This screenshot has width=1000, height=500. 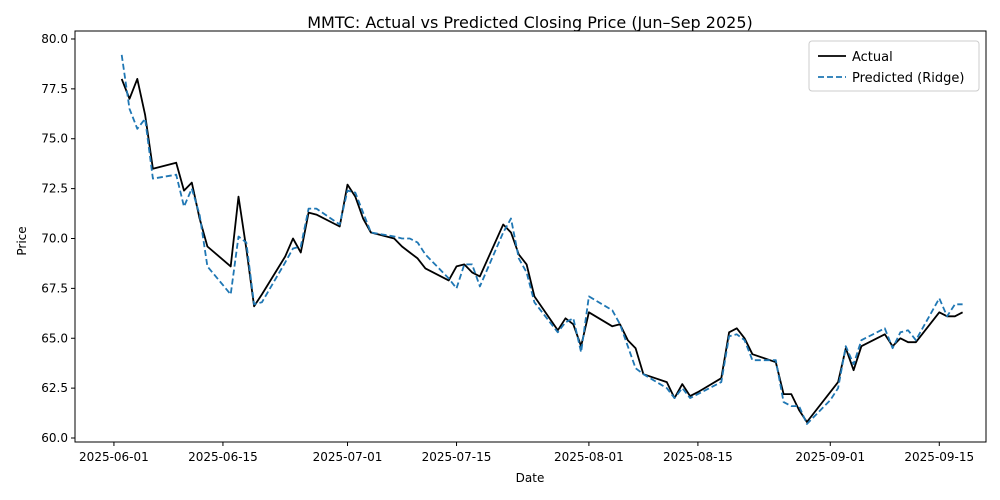 I want to click on legend-predicted-label: Predicted (Ridge), so click(x=908, y=78).